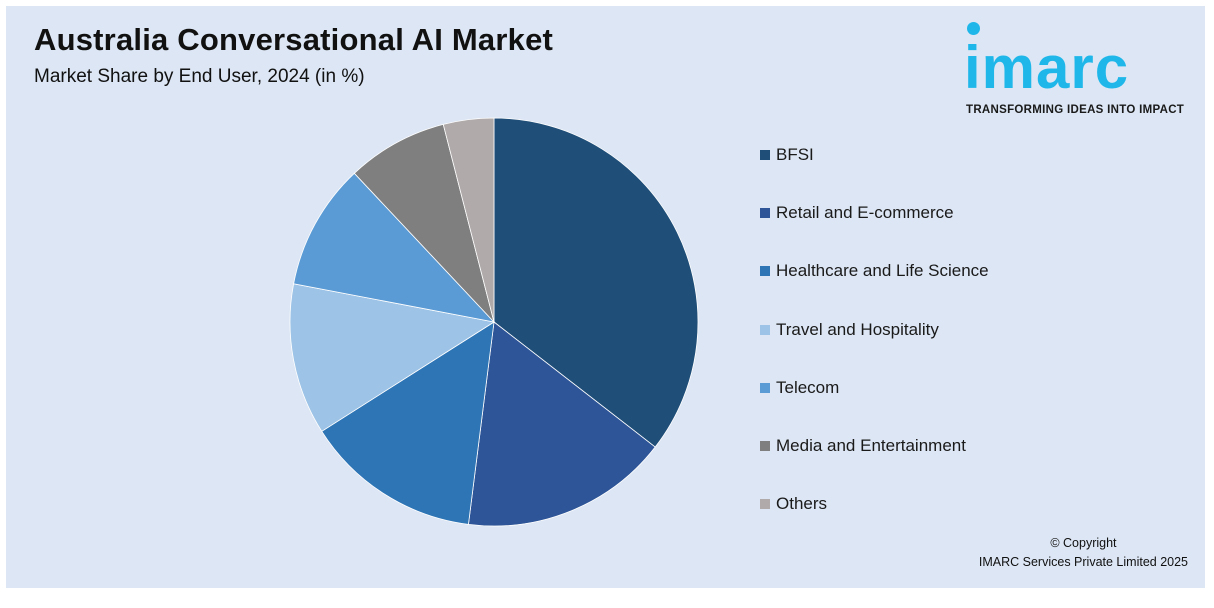  What do you see at coordinates (795, 154) in the screenshot?
I see `legend-label: BFSI` at bounding box center [795, 154].